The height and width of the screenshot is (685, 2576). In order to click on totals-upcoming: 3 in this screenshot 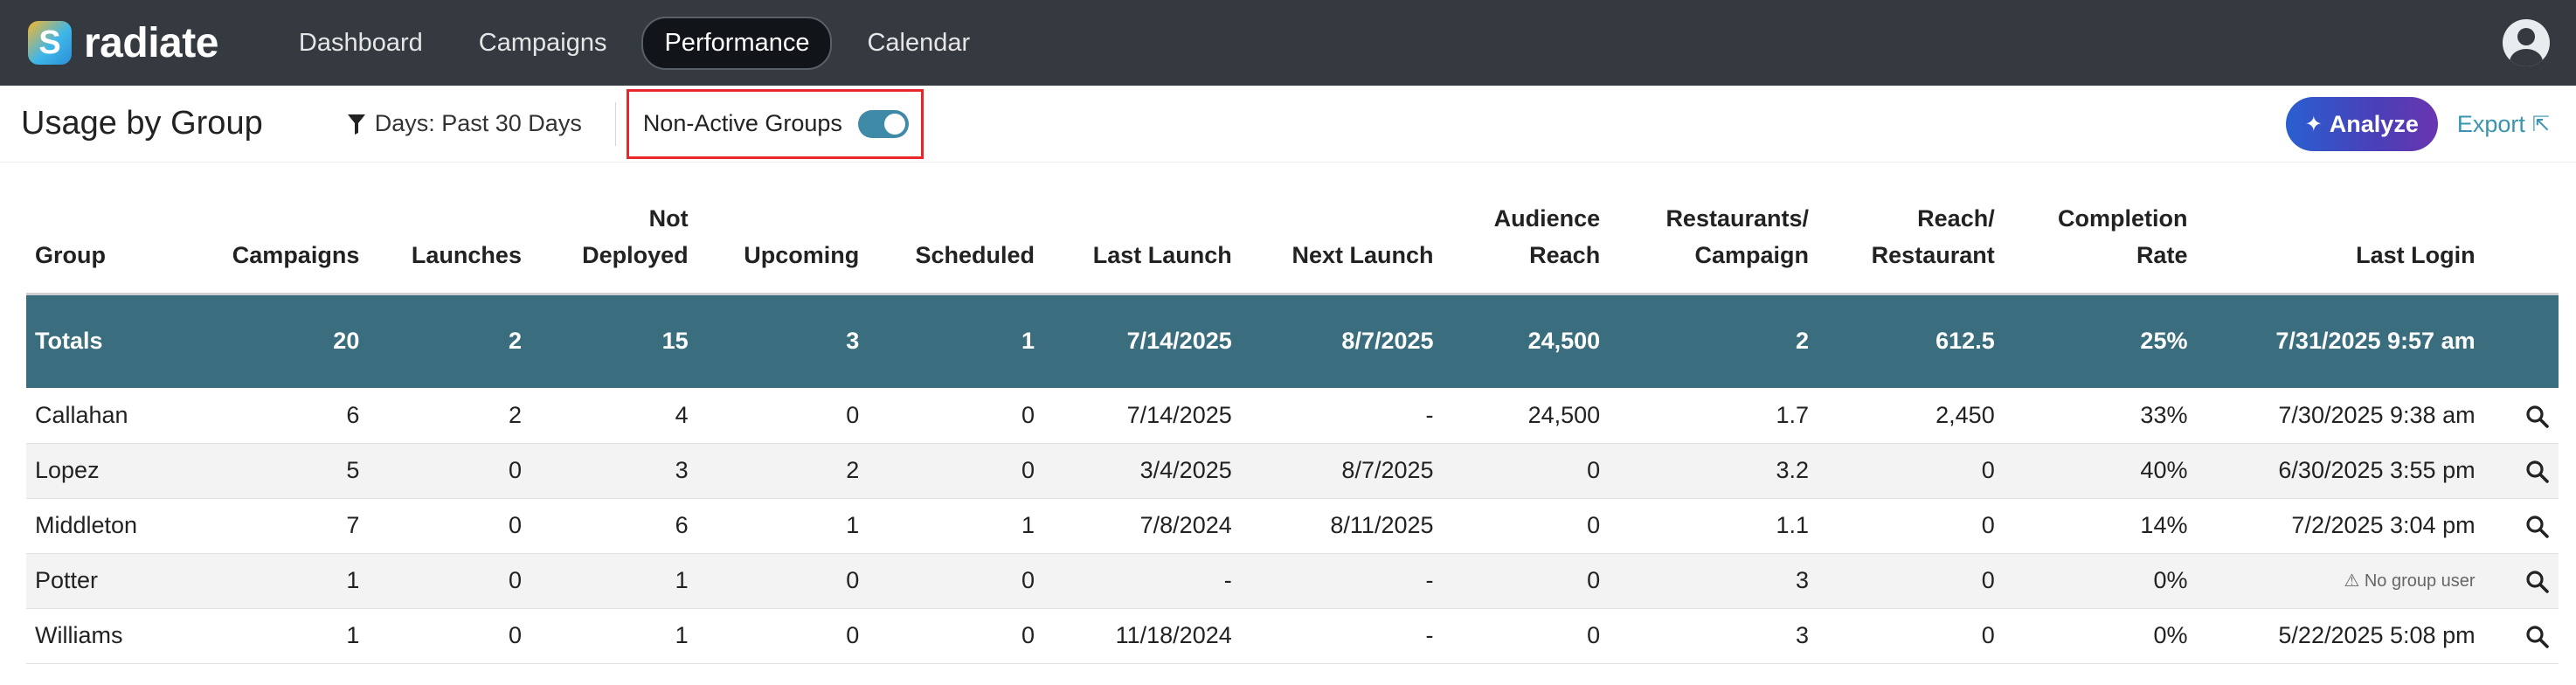, I will do `click(782, 341)`.